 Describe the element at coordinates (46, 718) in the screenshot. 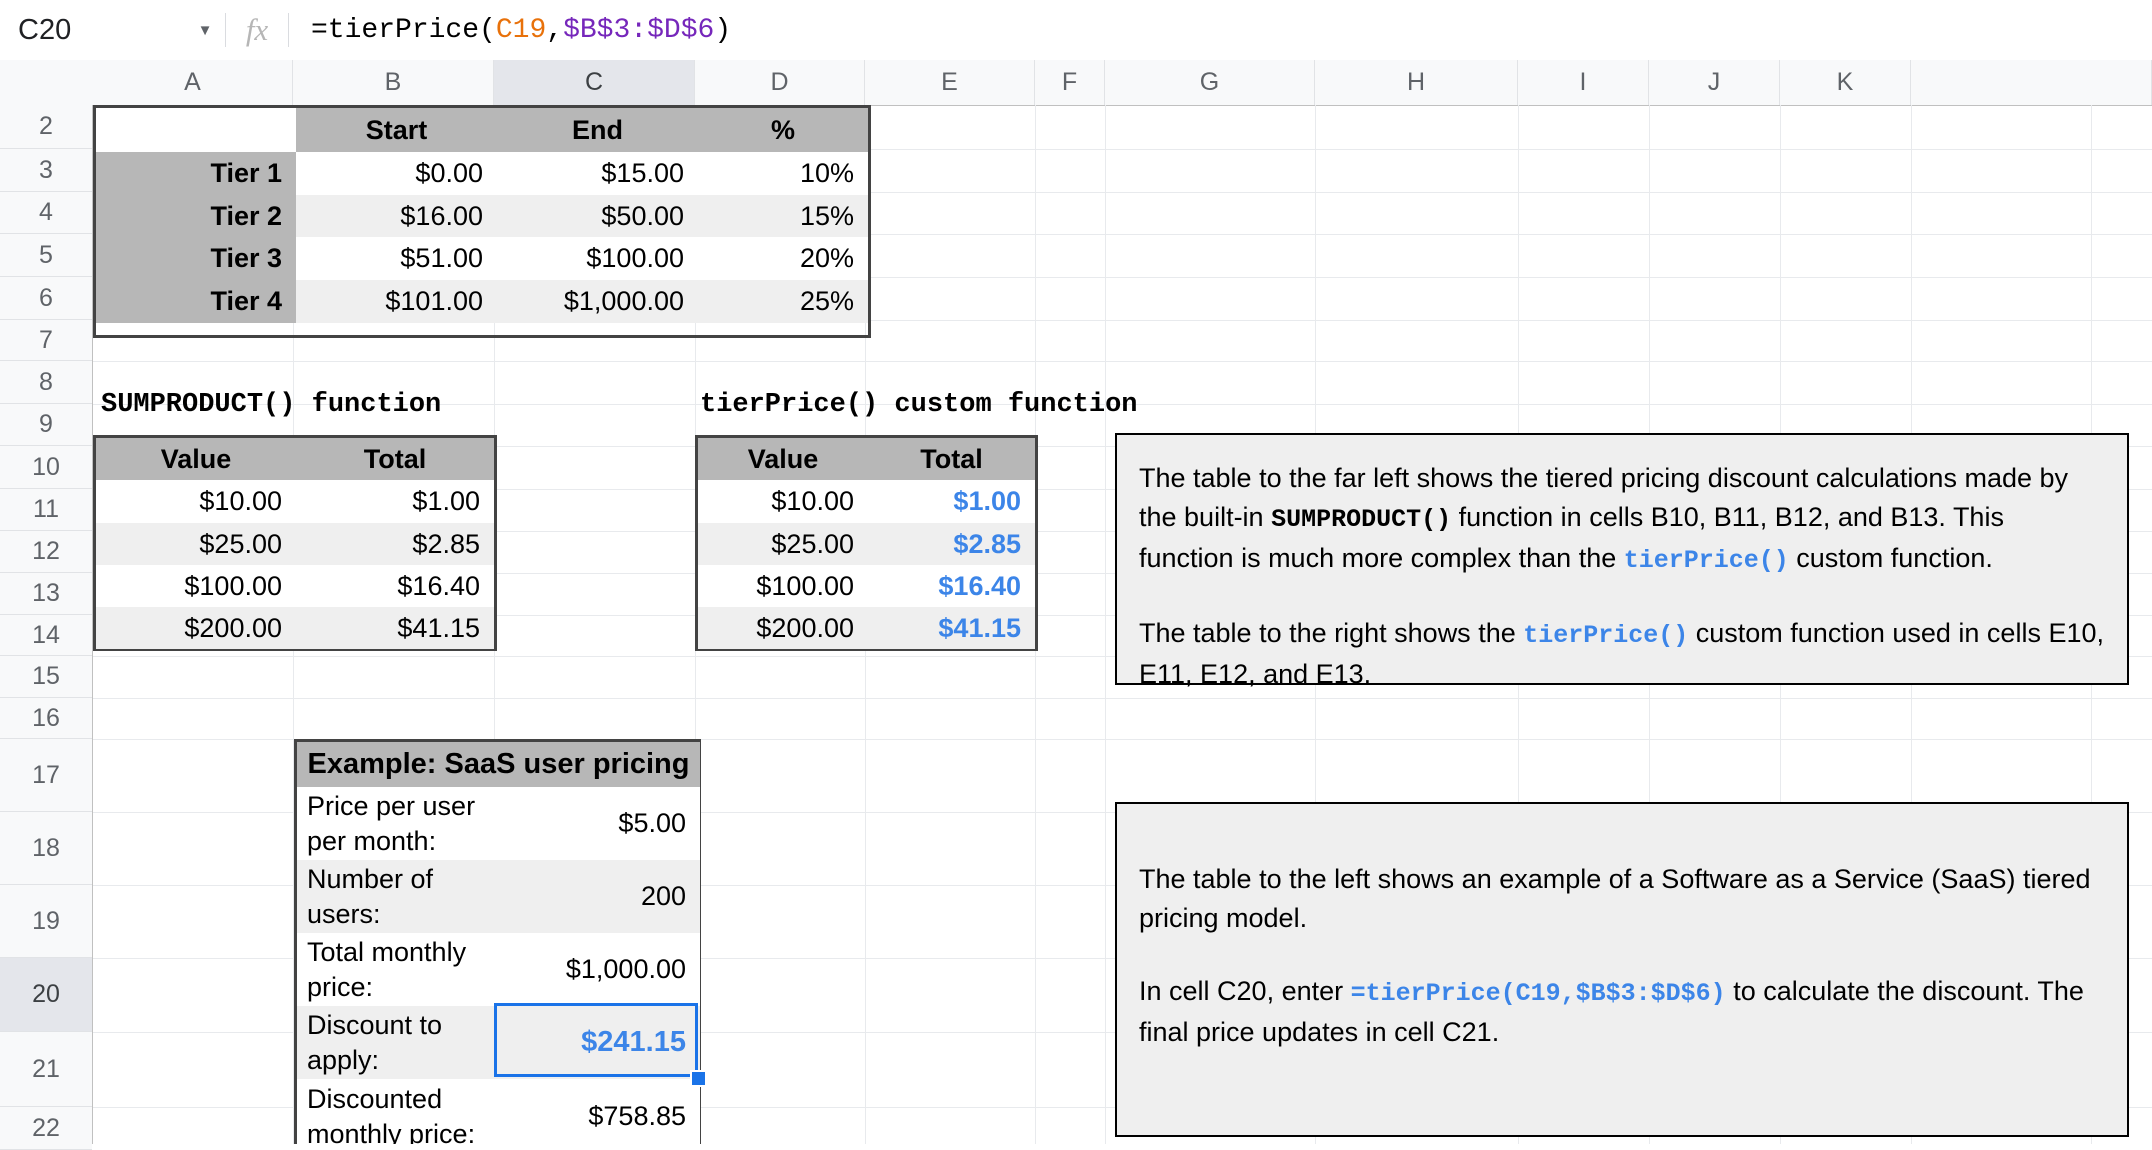

I see `row-header-16: 16` at that location.